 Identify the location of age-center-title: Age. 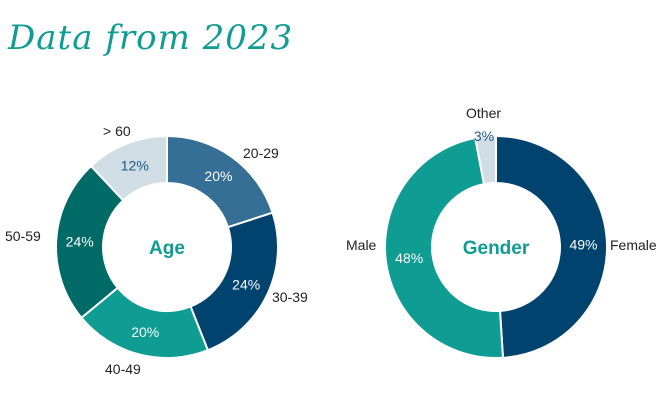
(167, 248).